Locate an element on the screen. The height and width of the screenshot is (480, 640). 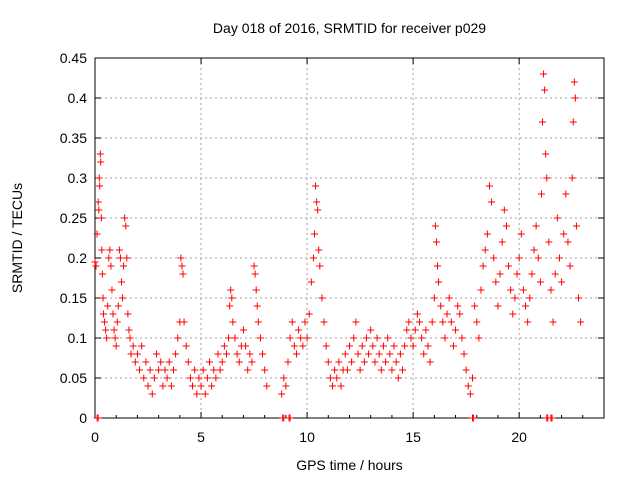
y-tick-label: 0.45 is located at coordinates (73, 58).